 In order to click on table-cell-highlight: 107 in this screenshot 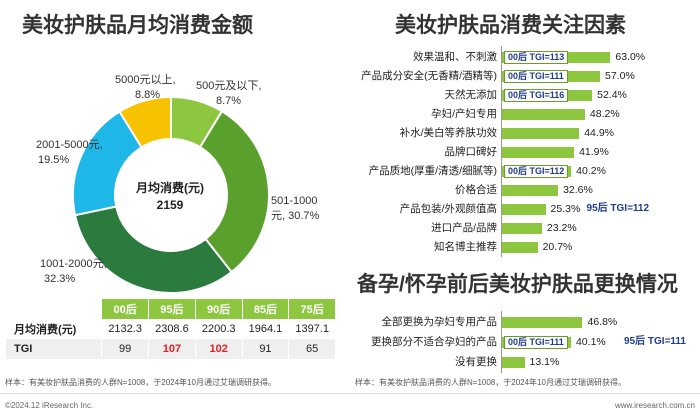, I will do `click(172, 349)`.